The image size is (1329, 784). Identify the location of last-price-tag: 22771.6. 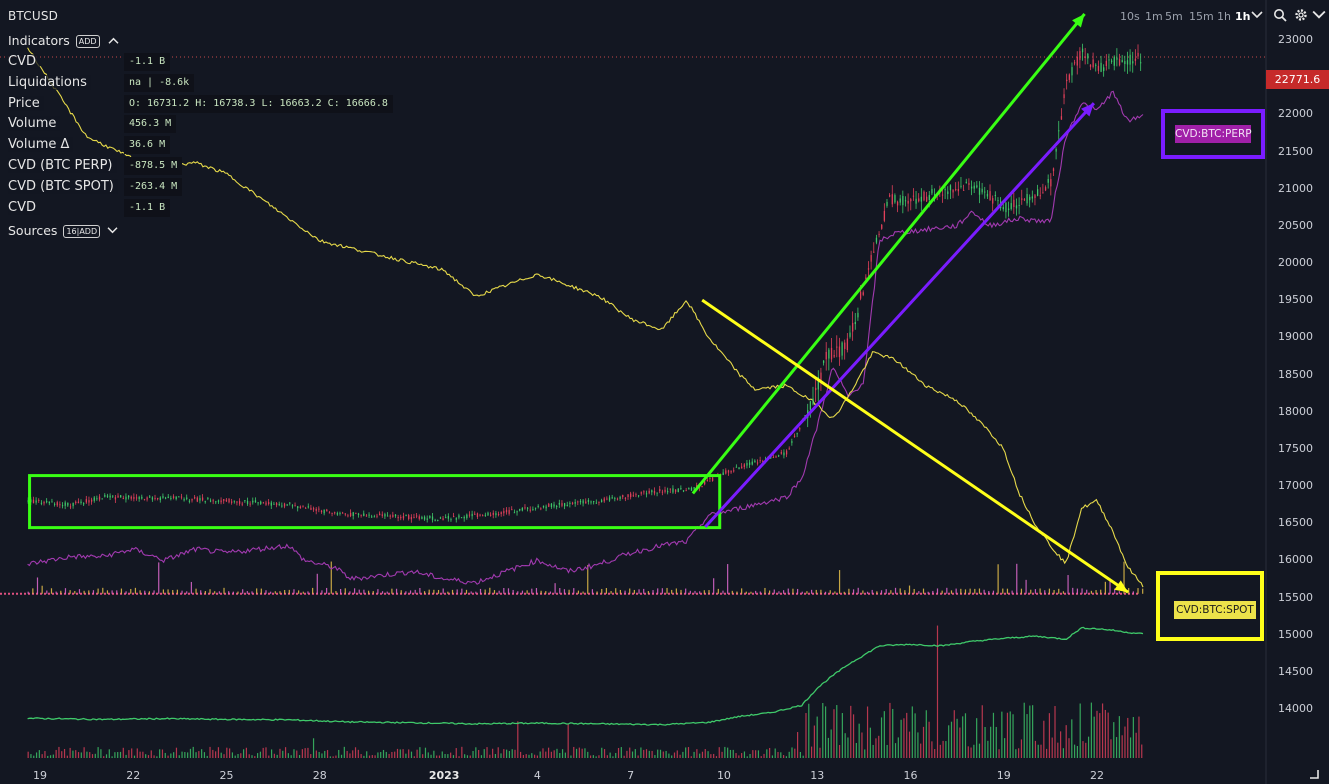
(1297, 79).